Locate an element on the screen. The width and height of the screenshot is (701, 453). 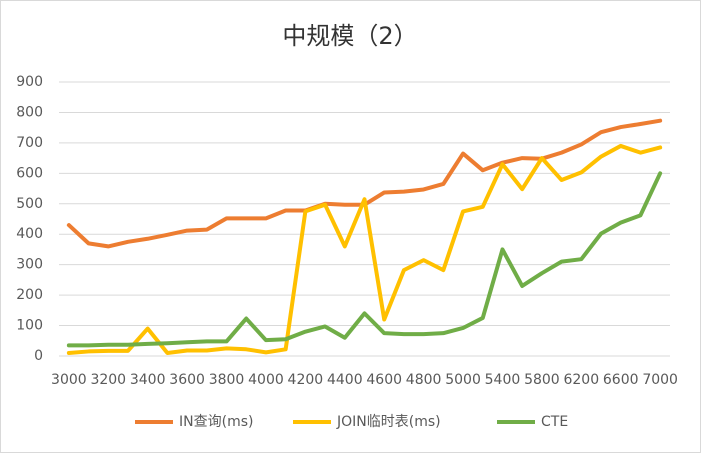
y-tick-label: 0 is located at coordinates (38, 356).